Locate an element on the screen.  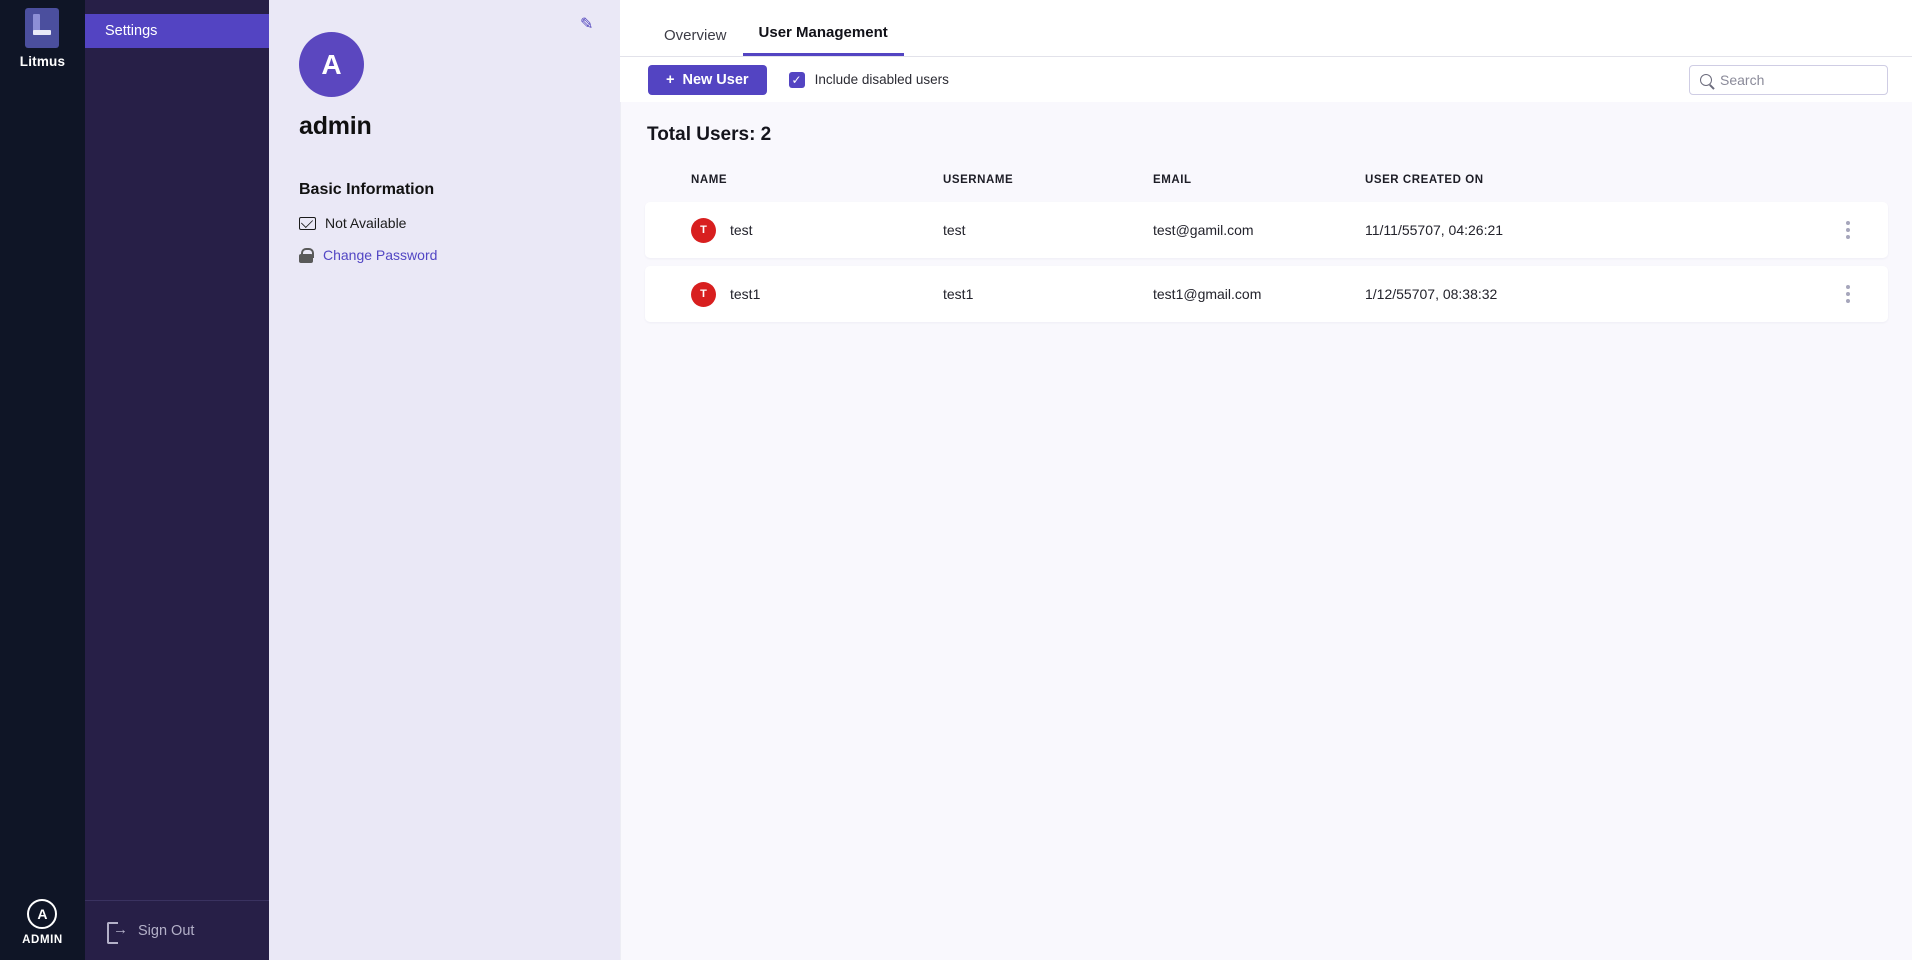
cell-username: test1 is located at coordinates (958, 294).